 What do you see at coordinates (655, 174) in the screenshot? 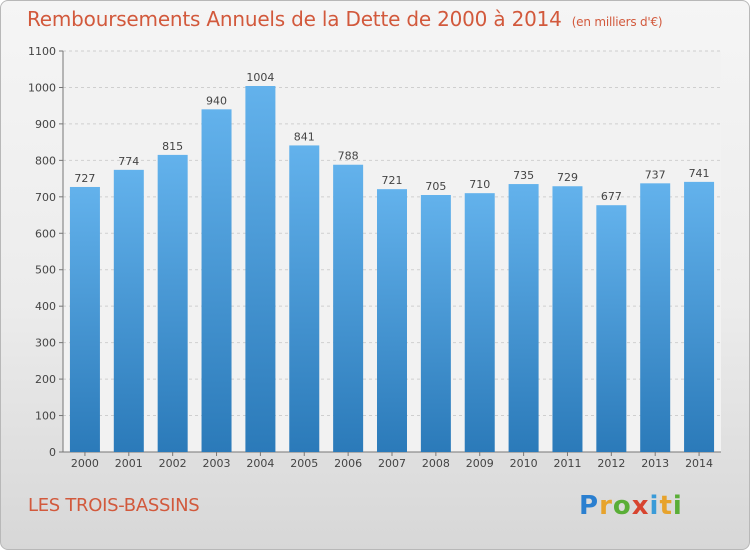
I see `value-label-2013: 737` at bounding box center [655, 174].